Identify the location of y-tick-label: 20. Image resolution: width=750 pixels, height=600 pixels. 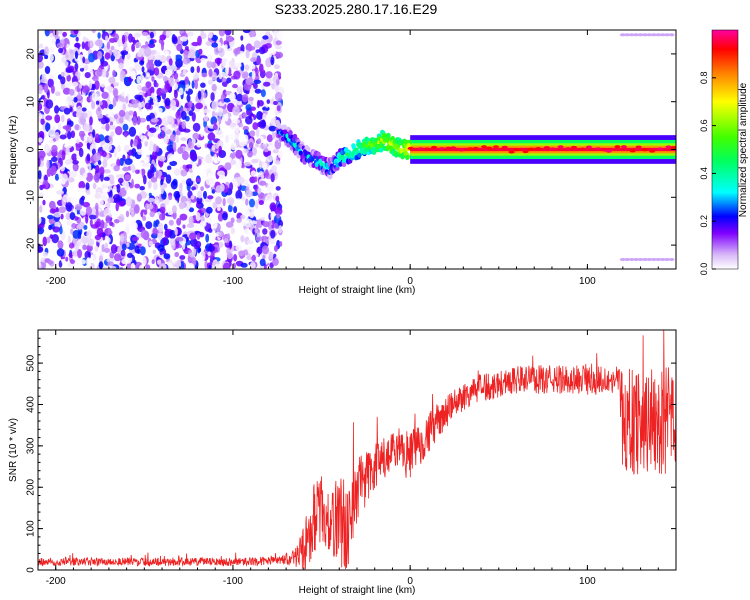
(31, 54).